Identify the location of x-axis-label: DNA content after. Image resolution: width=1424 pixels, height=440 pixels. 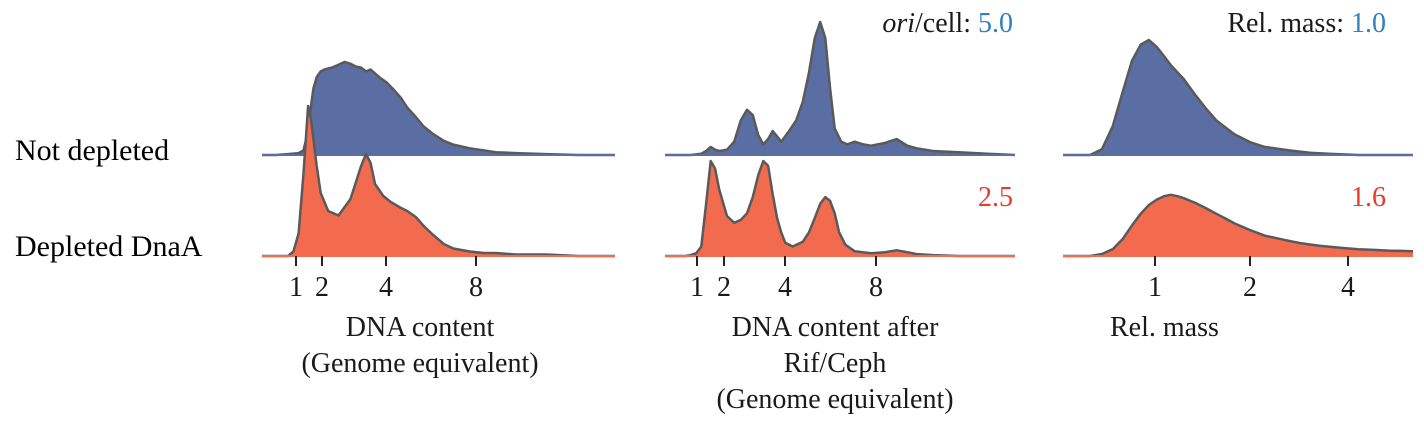
(835, 327).